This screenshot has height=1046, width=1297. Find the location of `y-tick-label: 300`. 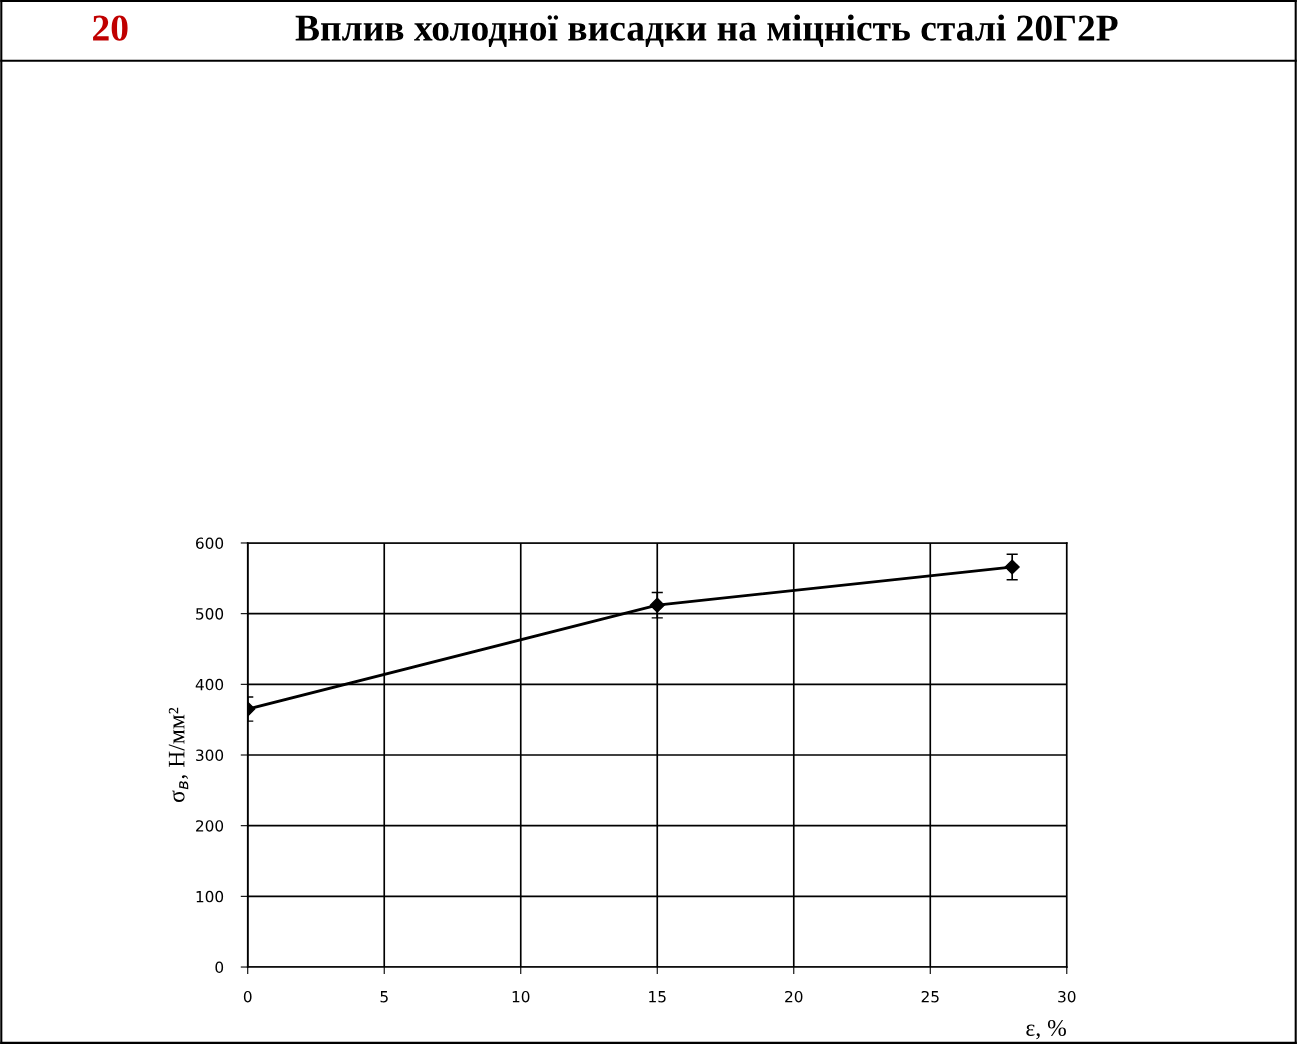

y-tick-label: 300 is located at coordinates (210, 755).